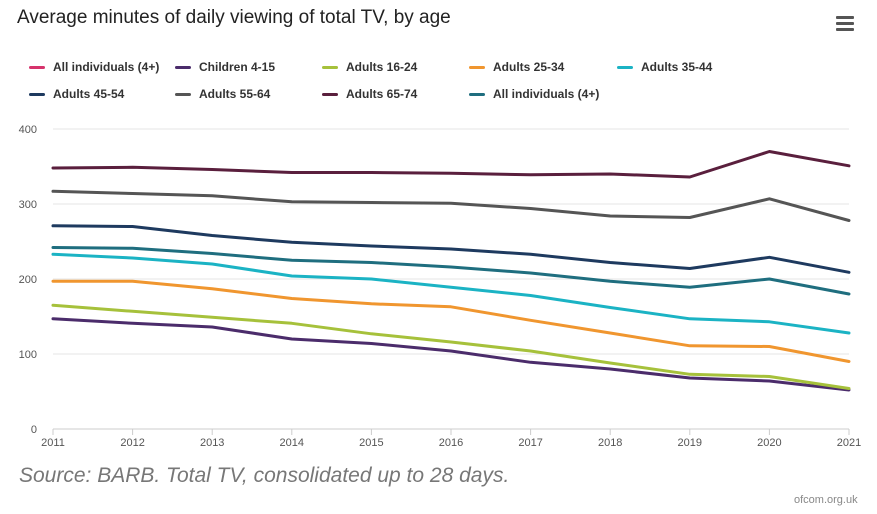  What do you see at coordinates (451, 443) in the screenshot?
I see `x-tick-label: 2016` at bounding box center [451, 443].